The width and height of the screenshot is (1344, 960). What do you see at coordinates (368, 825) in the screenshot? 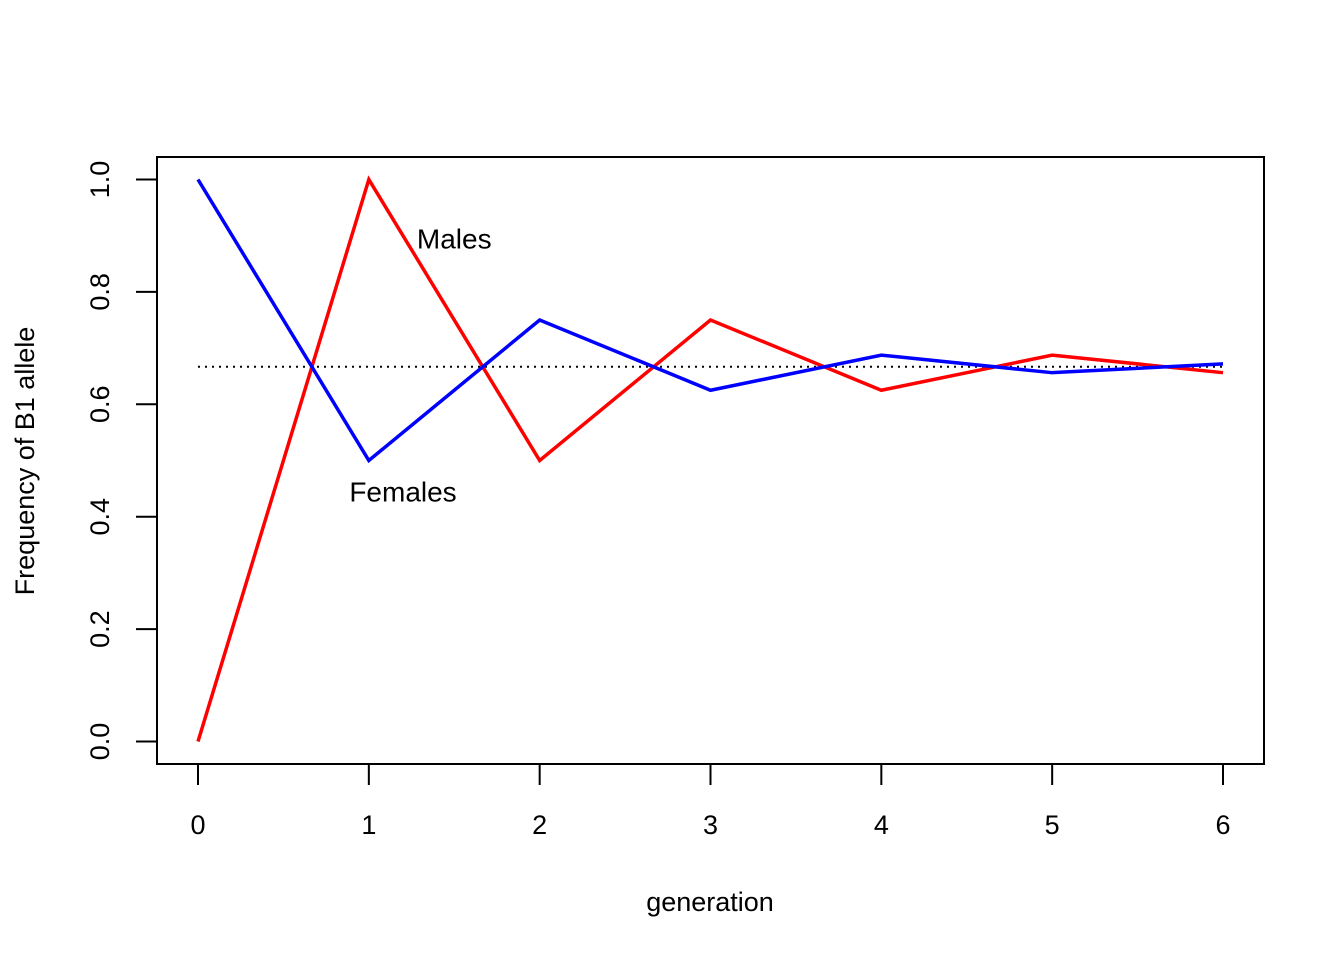
I see `x-tick-label: 1` at bounding box center [368, 825].